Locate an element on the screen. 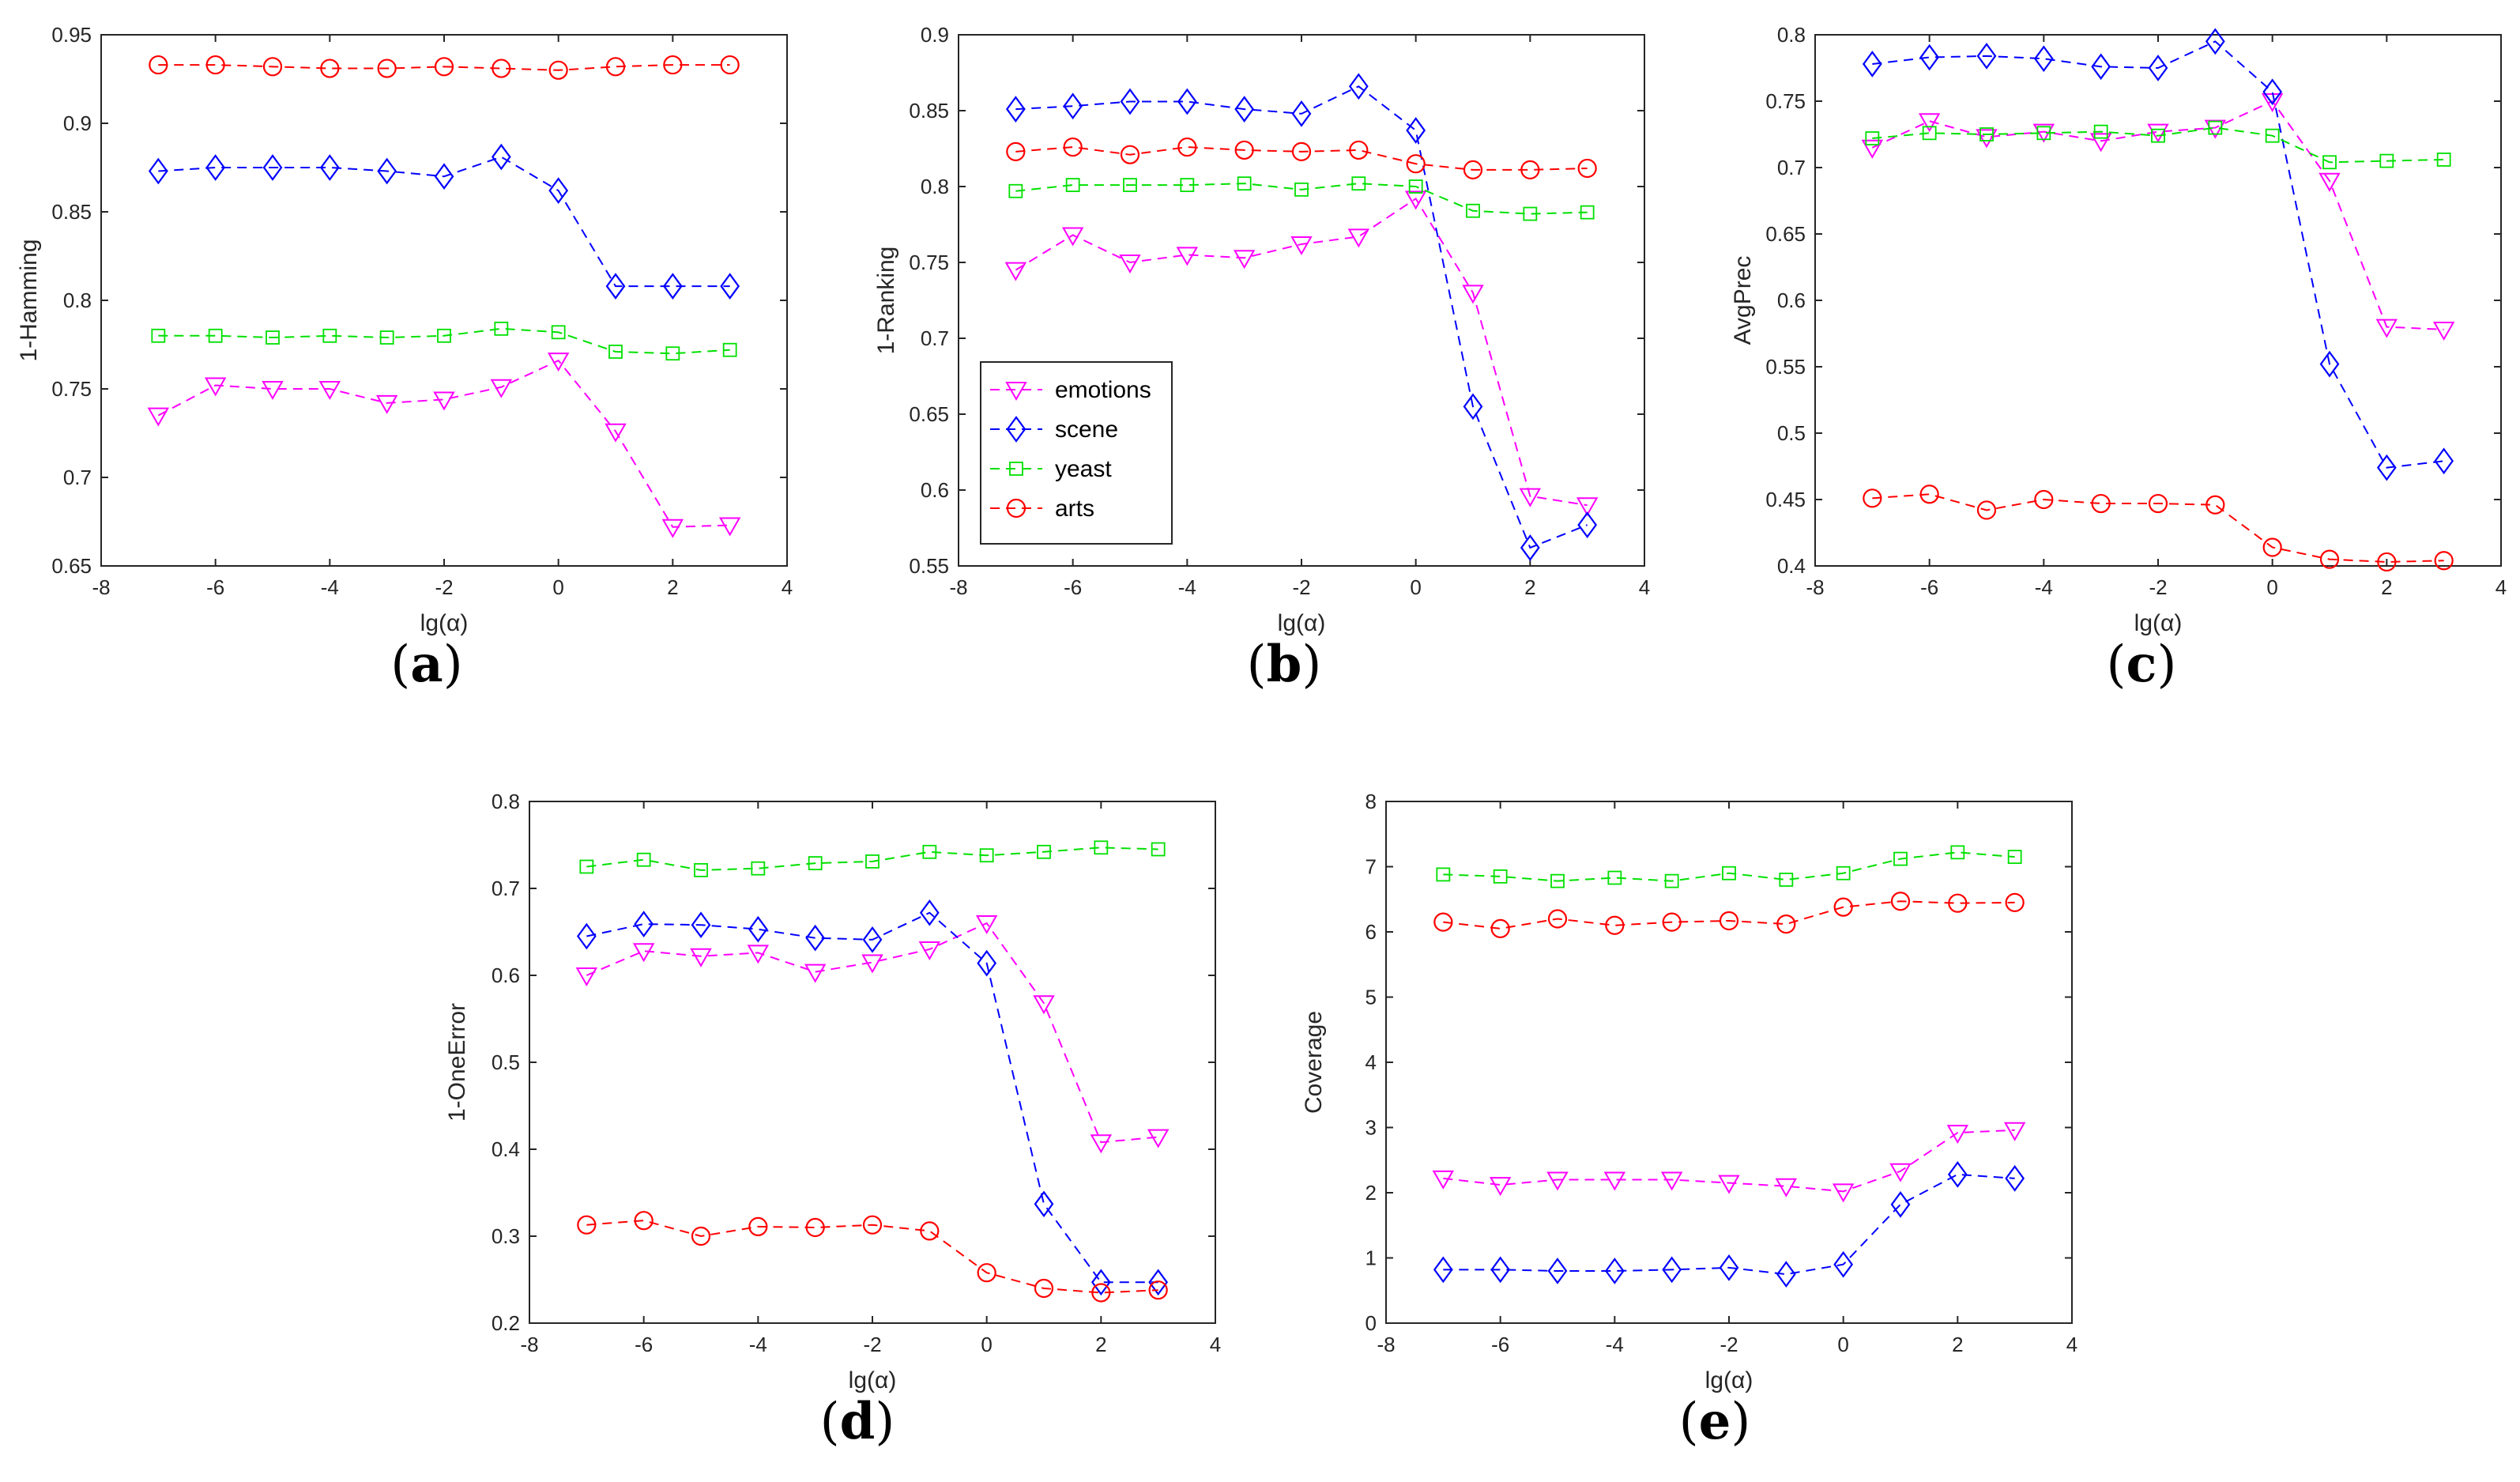 The width and height of the screenshot is (2520, 1482). x-axis-label: lg(α) is located at coordinates (444, 623).